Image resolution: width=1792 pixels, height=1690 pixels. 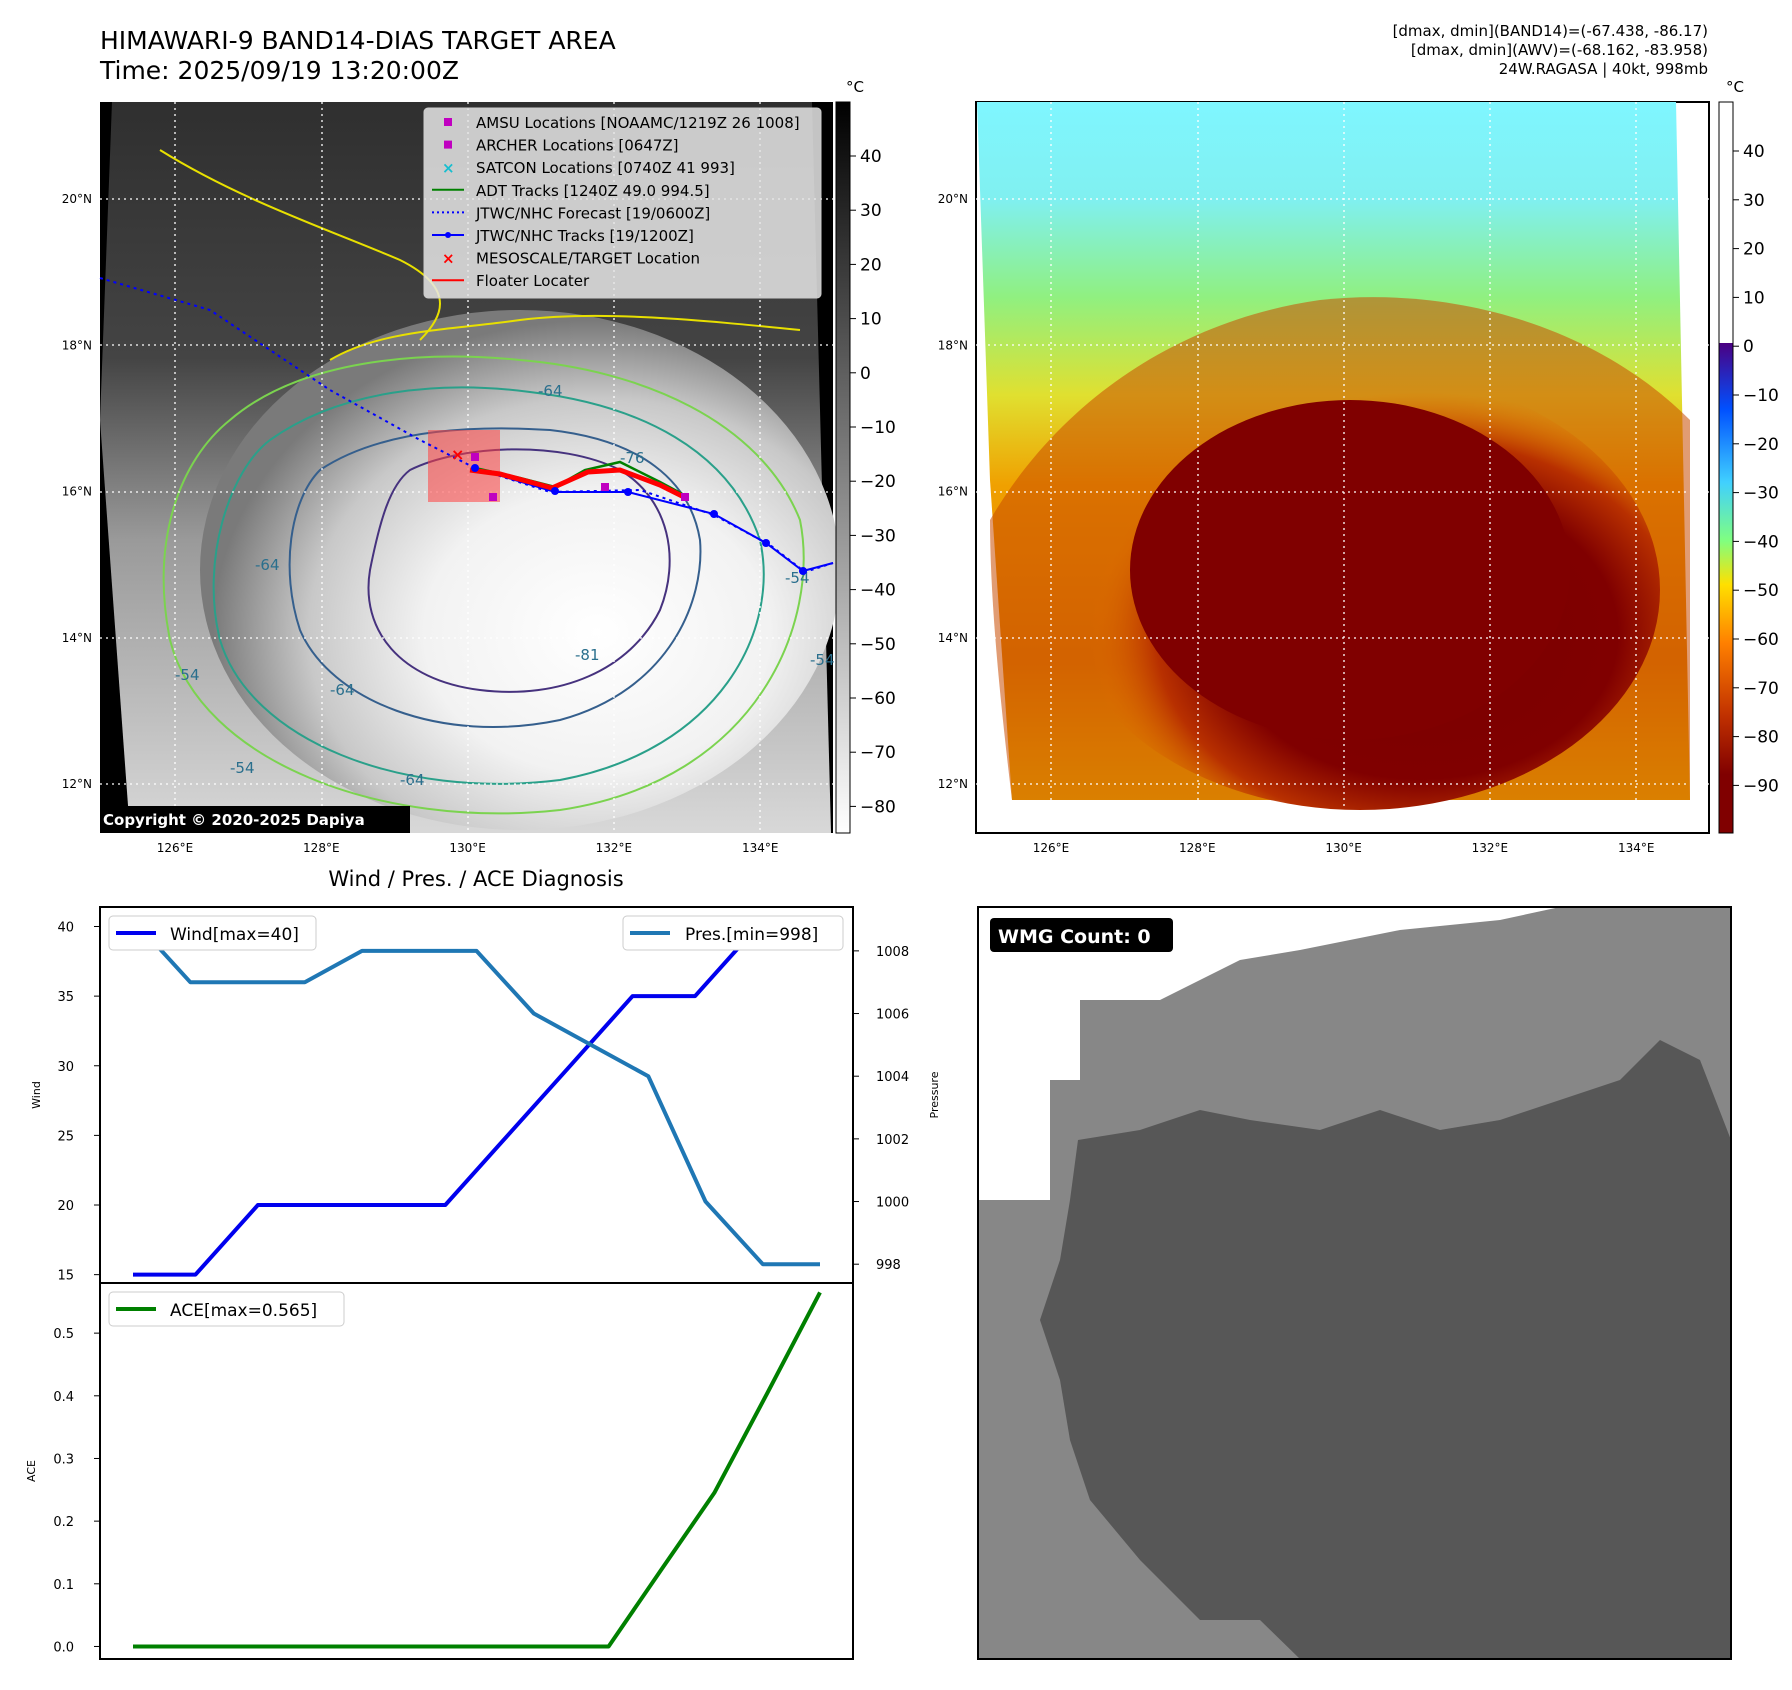 I want to click on tick-label: 15, so click(x=65, y=1276).